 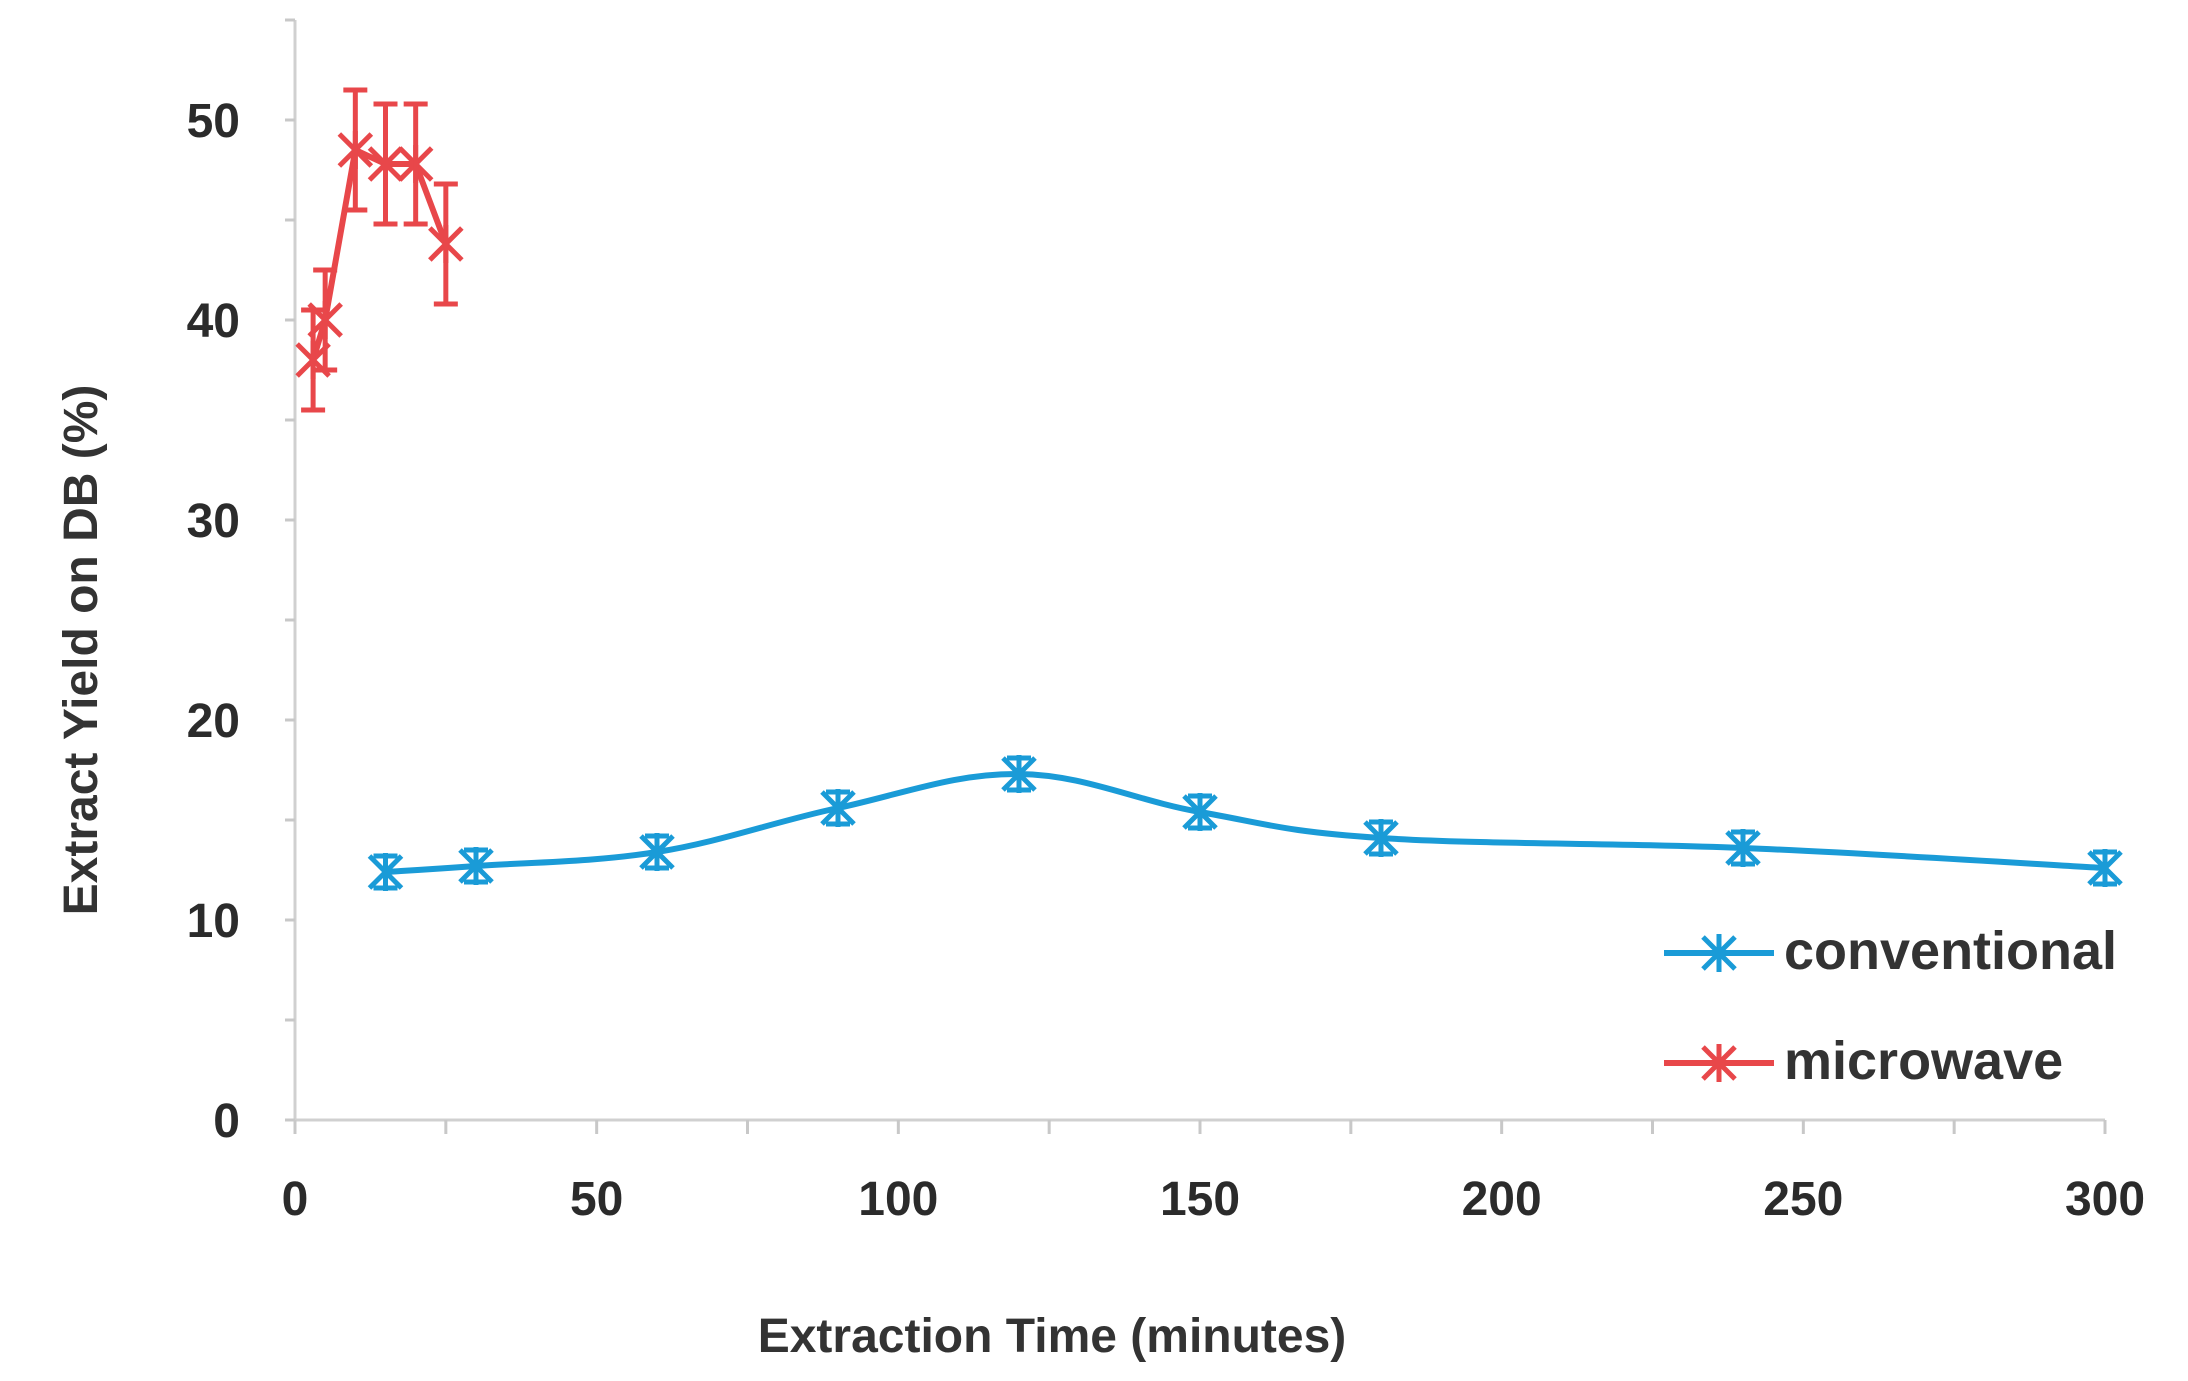 I want to click on legend-marker-microwave, so click(x=1719, y=1063).